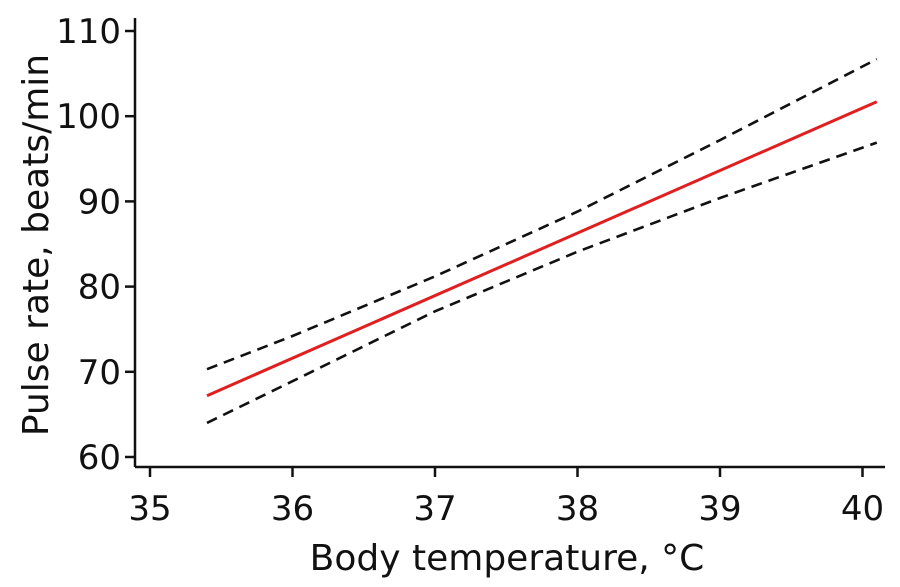  Describe the element at coordinates (149, 509) in the screenshot. I see `x-tick-label-0: 35` at that location.